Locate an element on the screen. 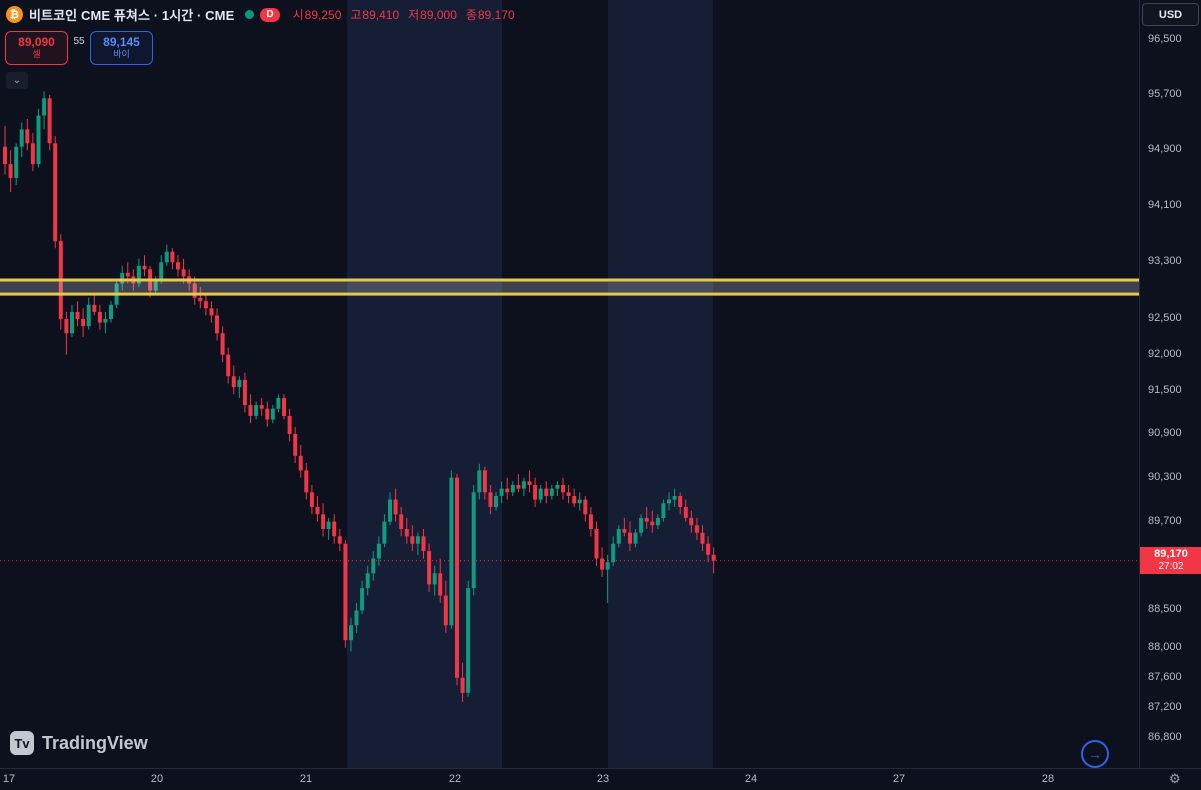 The width and height of the screenshot is (1201, 790). sell-button: 89,090 셀 is located at coordinates (36, 48).